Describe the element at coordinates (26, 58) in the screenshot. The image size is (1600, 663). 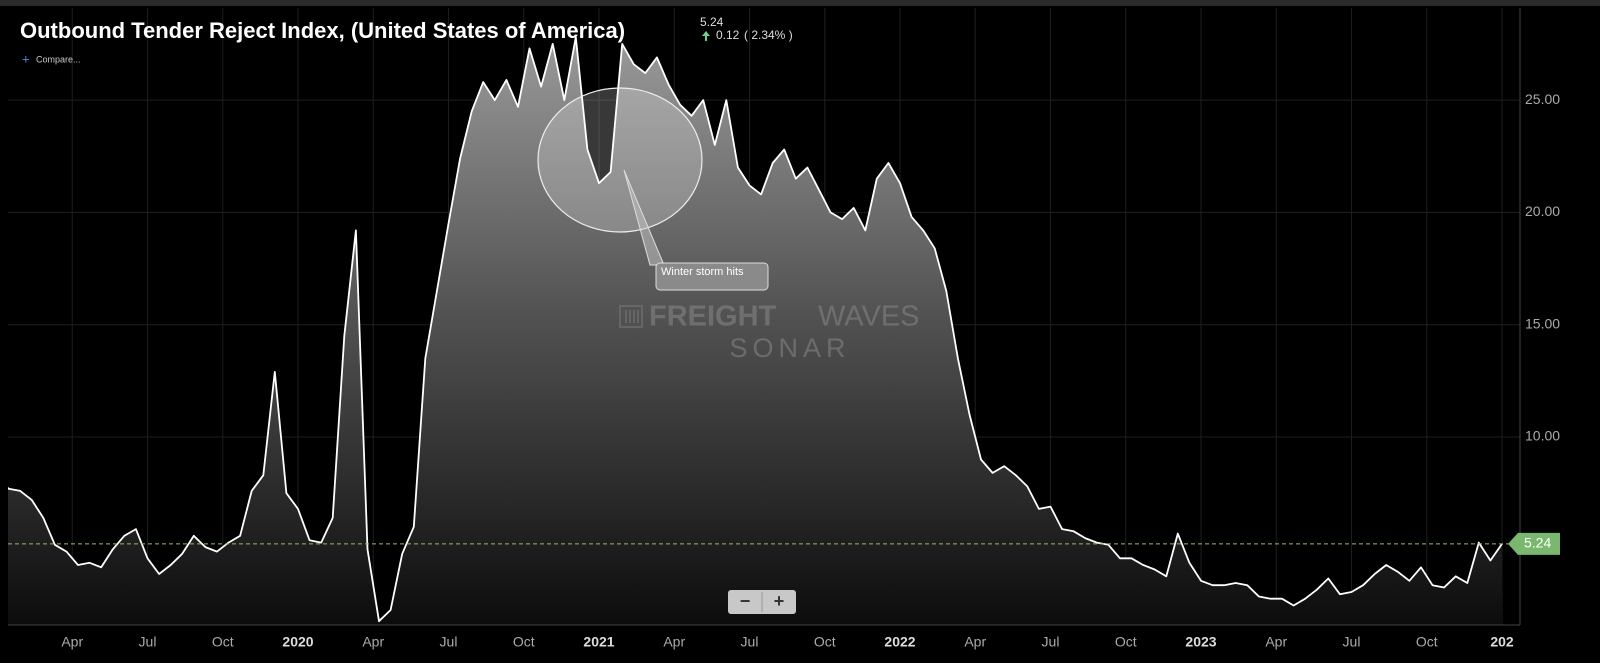
I see `compare-plus-icon: +` at that location.